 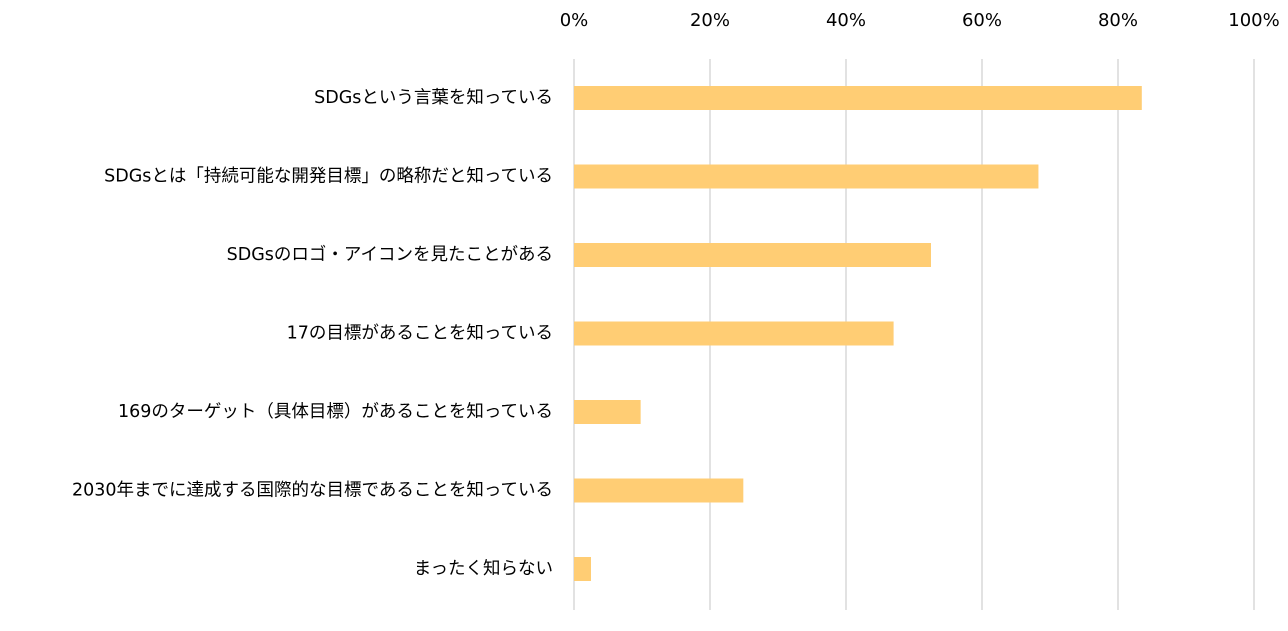 What do you see at coordinates (335, 412) in the screenshot?
I see `category-label: 169のターゲット（具体目標）があることを知っている` at bounding box center [335, 412].